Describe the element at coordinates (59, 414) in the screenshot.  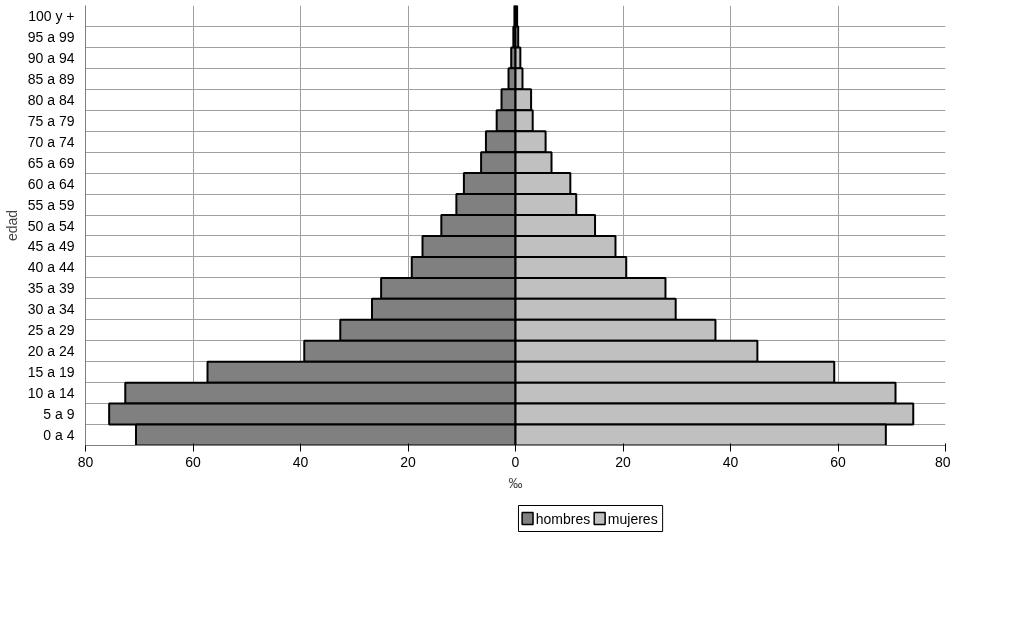
I see `y-tick-label: 5 a 9` at that location.